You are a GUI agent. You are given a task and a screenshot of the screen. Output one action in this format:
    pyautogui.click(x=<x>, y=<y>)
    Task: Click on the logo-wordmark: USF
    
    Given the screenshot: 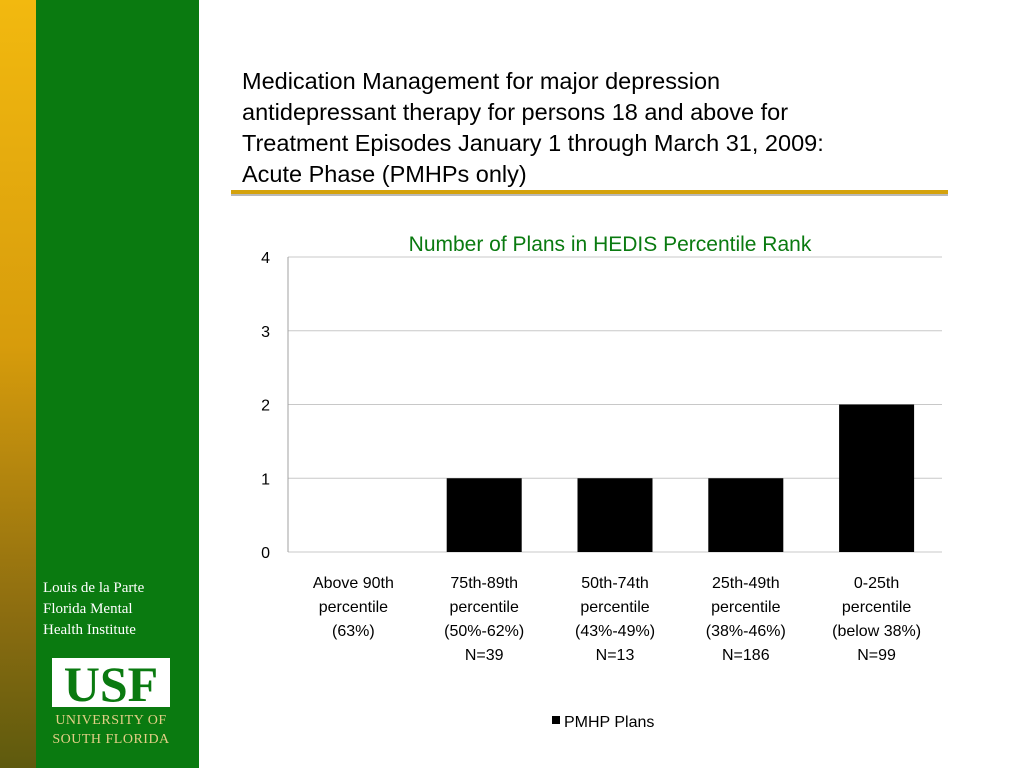 What is the action you would take?
    pyautogui.click(x=111, y=684)
    